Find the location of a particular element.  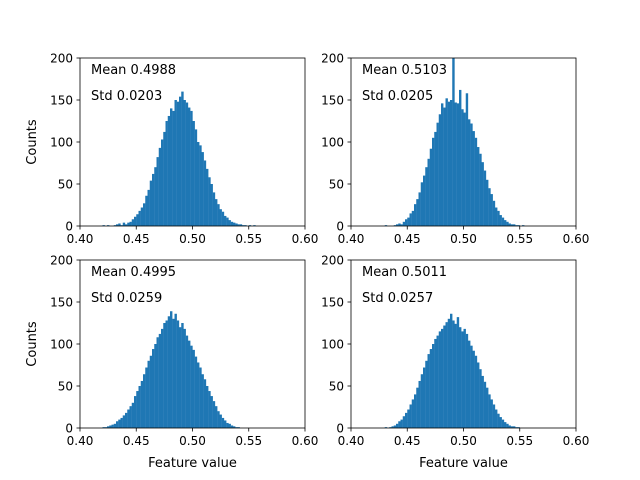

std-annotation: Std 0.0203 is located at coordinates (126, 96).